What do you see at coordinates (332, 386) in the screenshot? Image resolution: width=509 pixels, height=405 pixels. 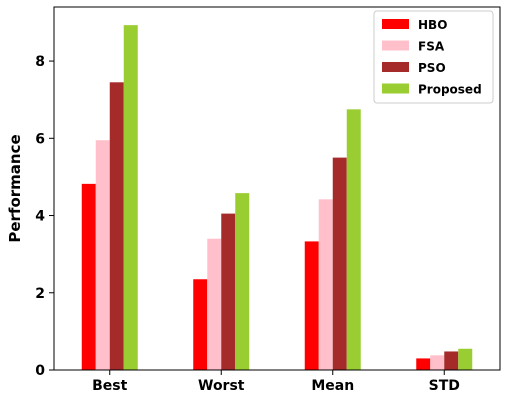 I see `x-tick-label-mean: Mean` at bounding box center [332, 386].